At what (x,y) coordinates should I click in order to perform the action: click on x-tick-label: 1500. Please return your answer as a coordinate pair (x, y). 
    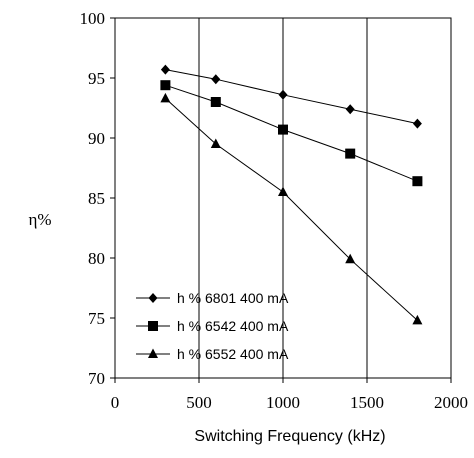
    Looking at the image, I should click on (367, 402).